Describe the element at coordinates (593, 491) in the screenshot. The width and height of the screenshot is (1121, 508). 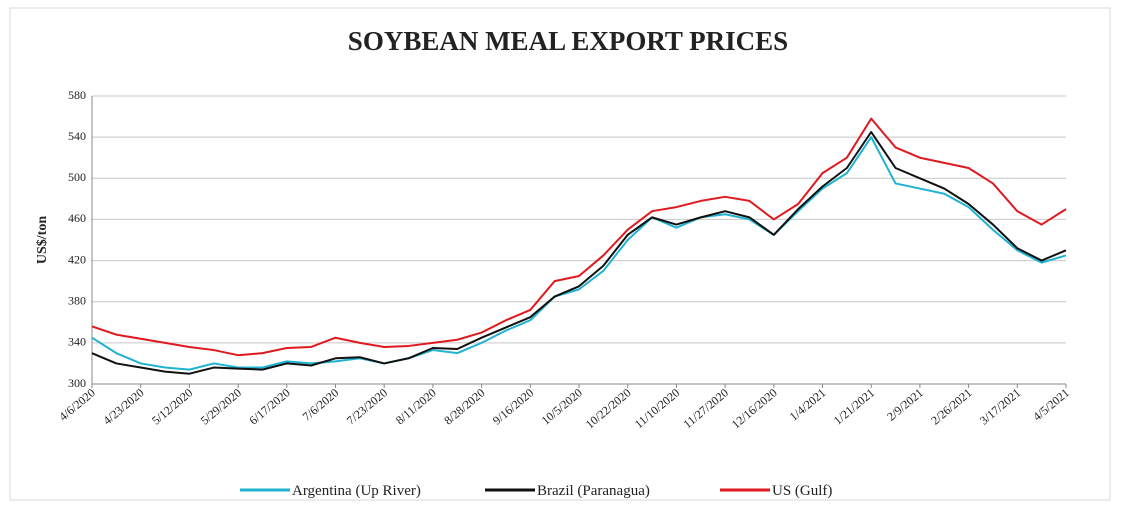
I see `legend-label: Brazil (Paranagua)` at that location.